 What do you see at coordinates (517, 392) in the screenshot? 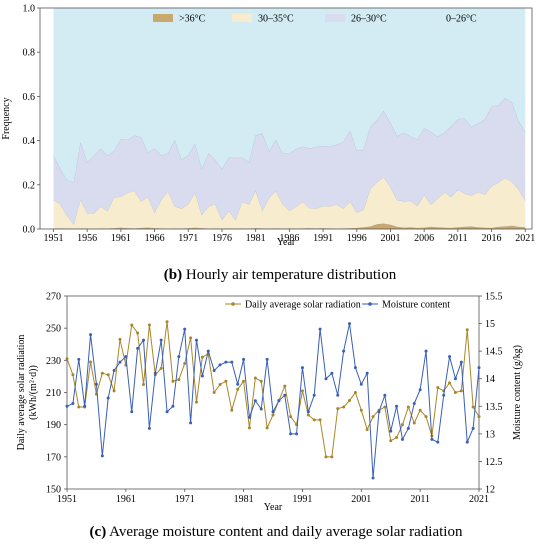
I see `right-y-axis-title: Moisture content (g/kg)` at bounding box center [517, 392].